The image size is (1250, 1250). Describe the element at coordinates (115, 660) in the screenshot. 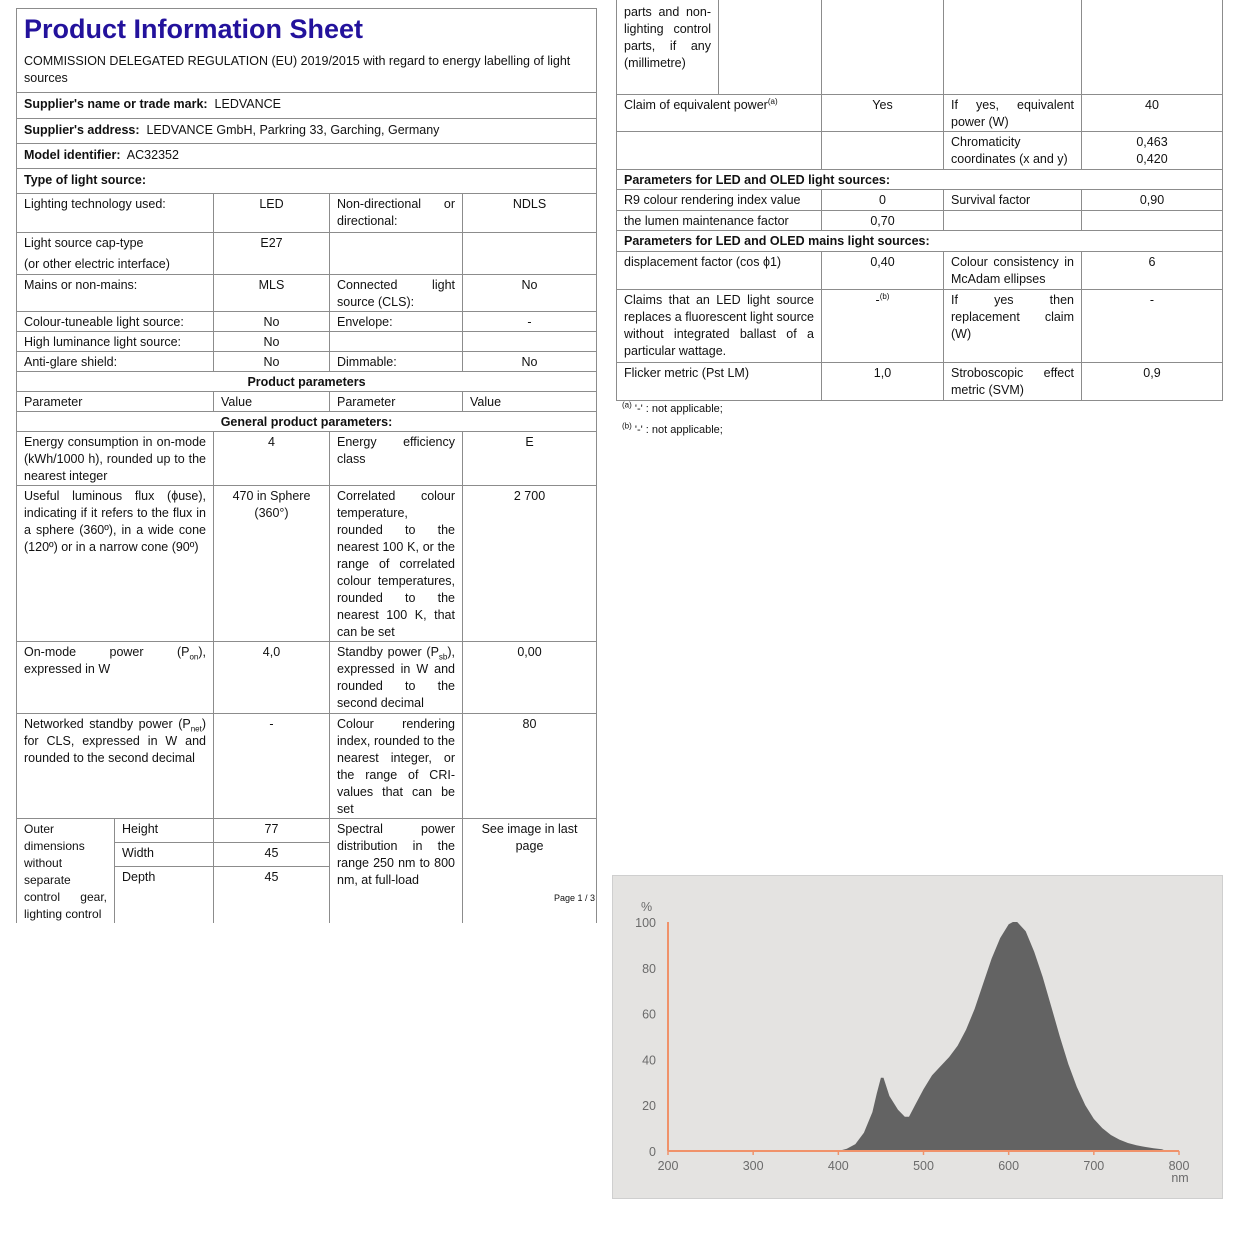

I see `label-text: ), expressed in W` at that location.